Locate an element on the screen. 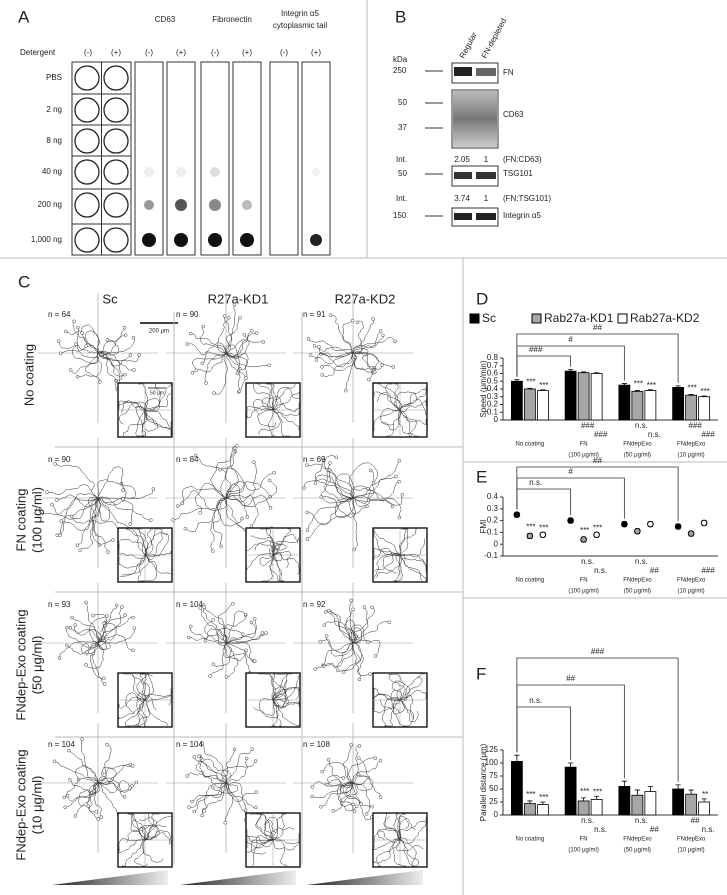 This screenshot has width=727, height=895. dot is located at coordinates (624, 524).